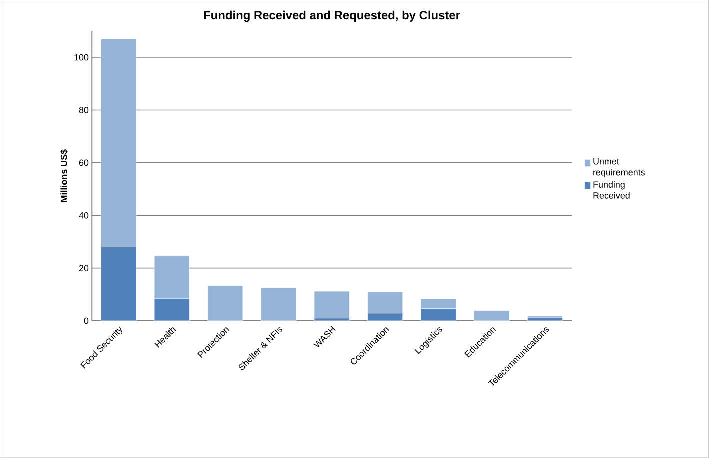  What do you see at coordinates (84, 163) in the screenshot?
I see `y-tick-label: 60` at bounding box center [84, 163].